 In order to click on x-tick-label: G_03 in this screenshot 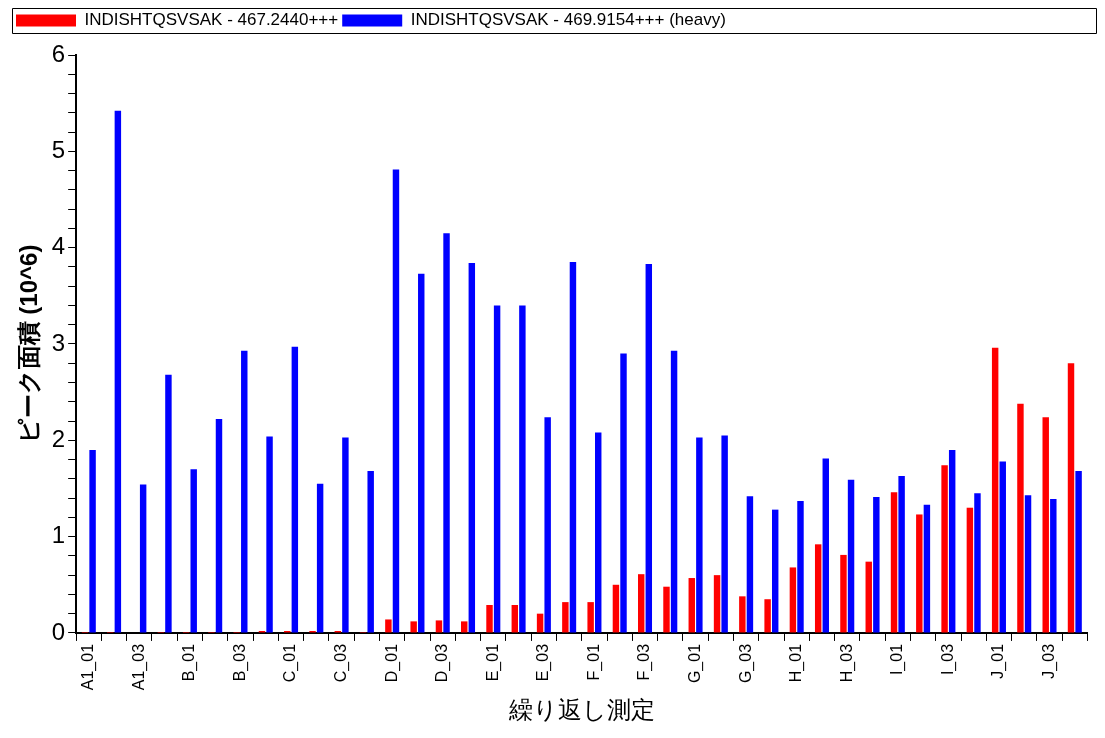, I will do `click(745, 663)`.